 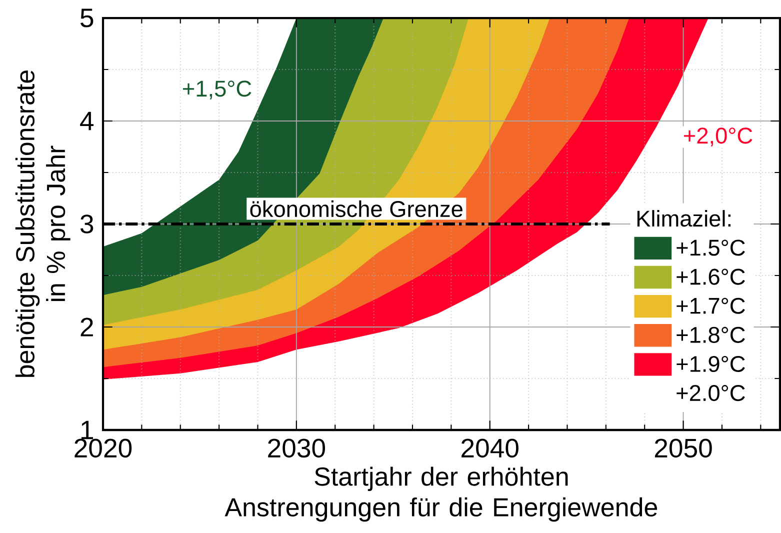 What do you see at coordinates (87, 18) in the screenshot?
I see `y-tick-label: 5` at bounding box center [87, 18].